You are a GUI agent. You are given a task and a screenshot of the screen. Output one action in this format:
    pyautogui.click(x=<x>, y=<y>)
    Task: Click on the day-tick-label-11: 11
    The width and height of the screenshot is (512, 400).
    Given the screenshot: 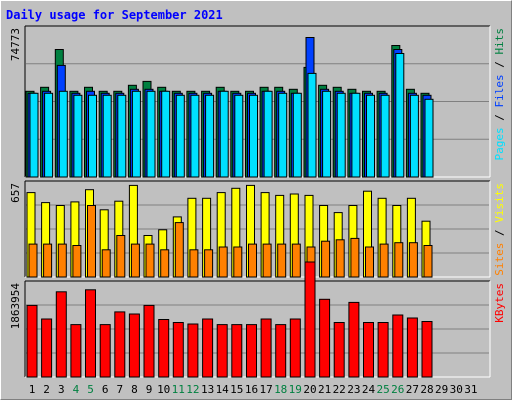 What is the action you would take?
    pyautogui.click(x=178, y=389)
    